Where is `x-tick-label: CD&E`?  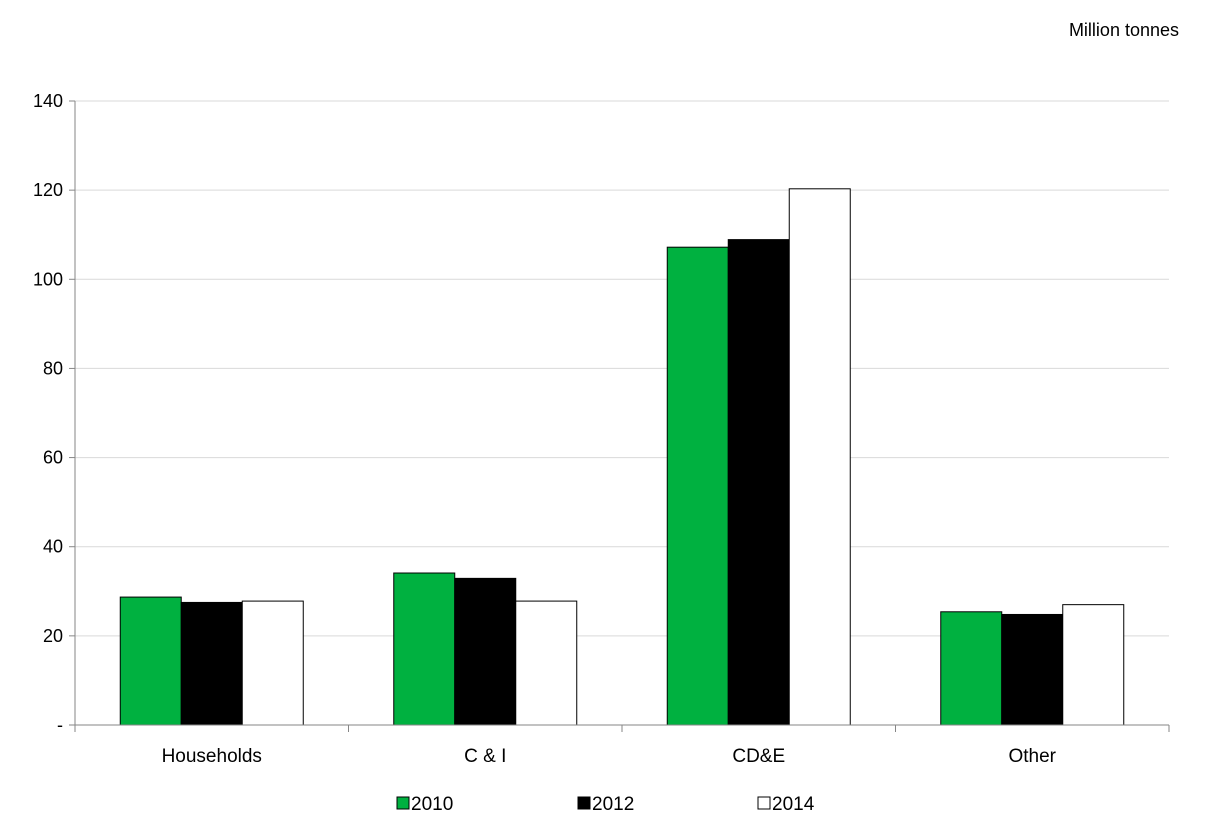 x-tick-label: CD&E is located at coordinates (758, 756).